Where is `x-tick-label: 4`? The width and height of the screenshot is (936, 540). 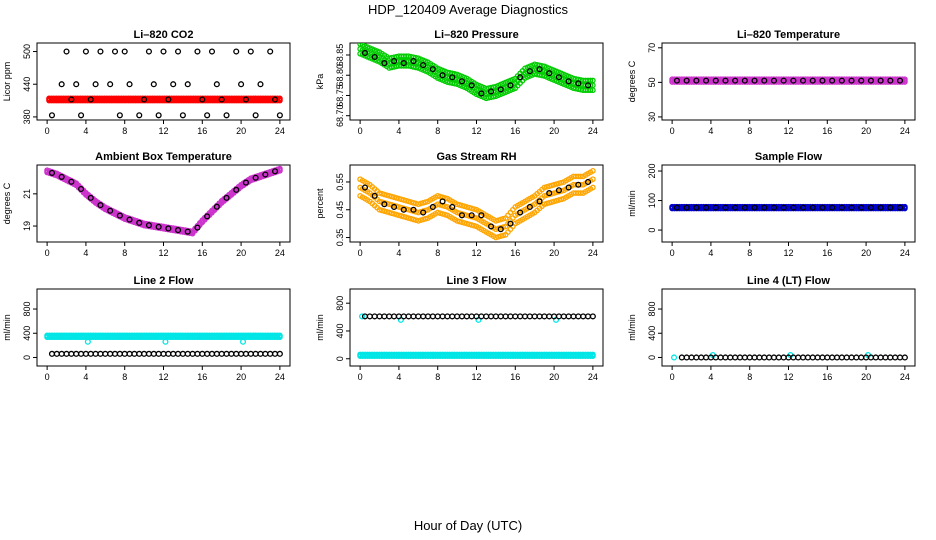 x-tick-label: 4 is located at coordinates (85, 377).